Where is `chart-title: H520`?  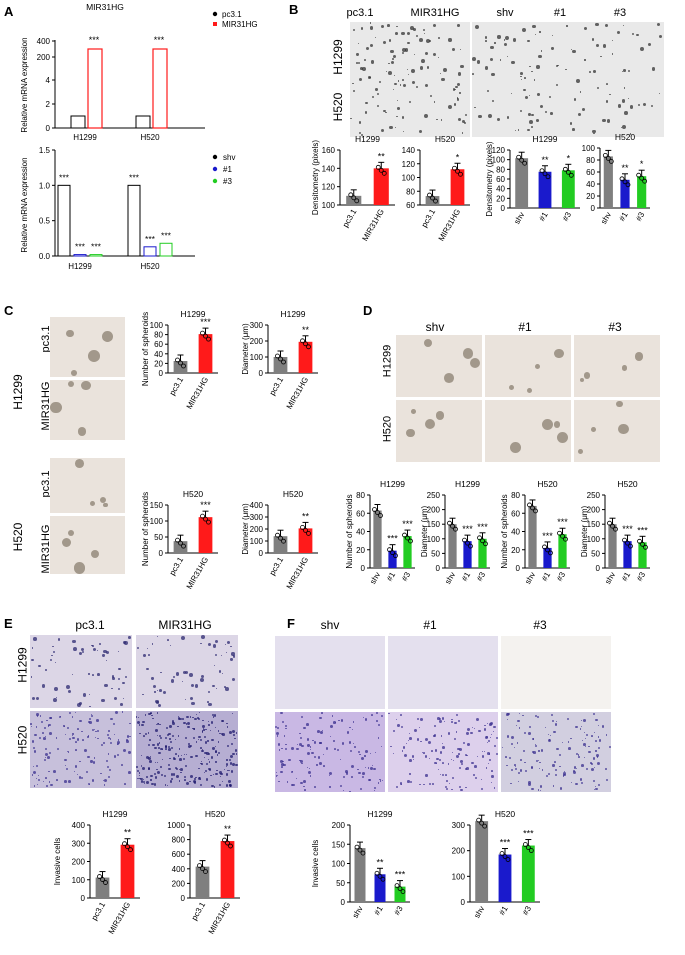 chart-title: H520 is located at coordinates (625, 137).